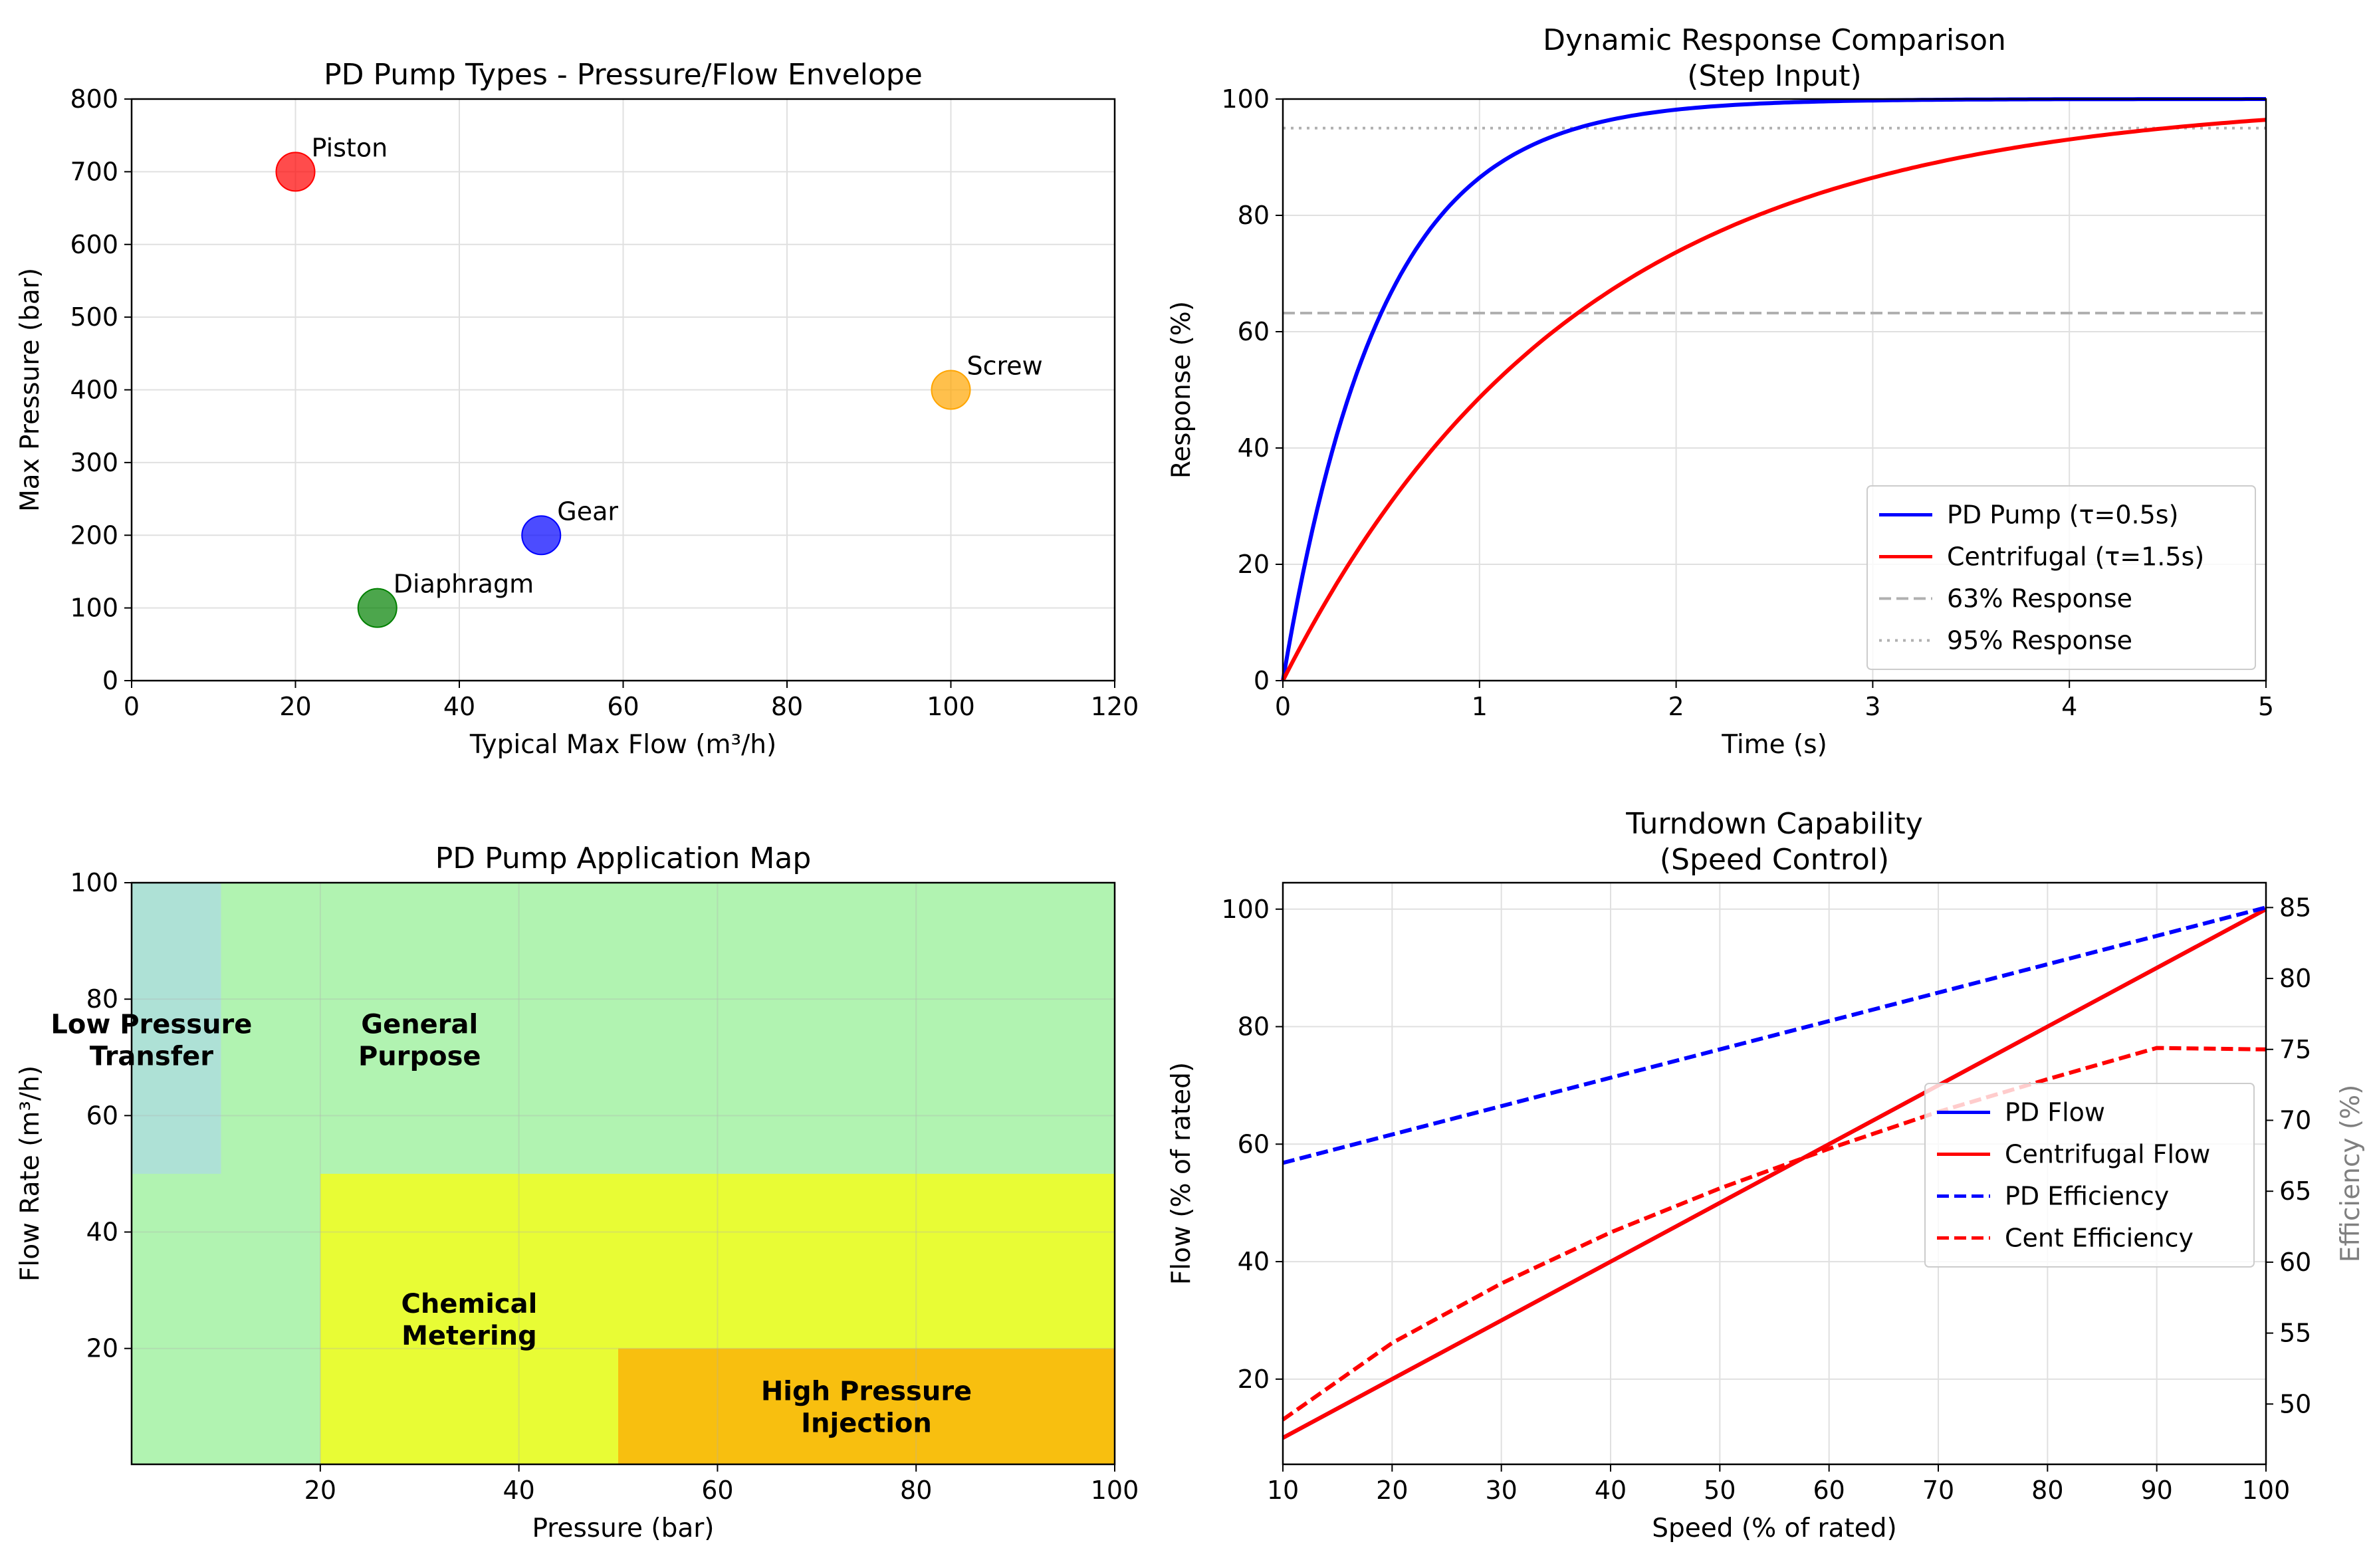  What do you see at coordinates (419, 1056) in the screenshot?
I see `region-label: Purpose` at bounding box center [419, 1056].